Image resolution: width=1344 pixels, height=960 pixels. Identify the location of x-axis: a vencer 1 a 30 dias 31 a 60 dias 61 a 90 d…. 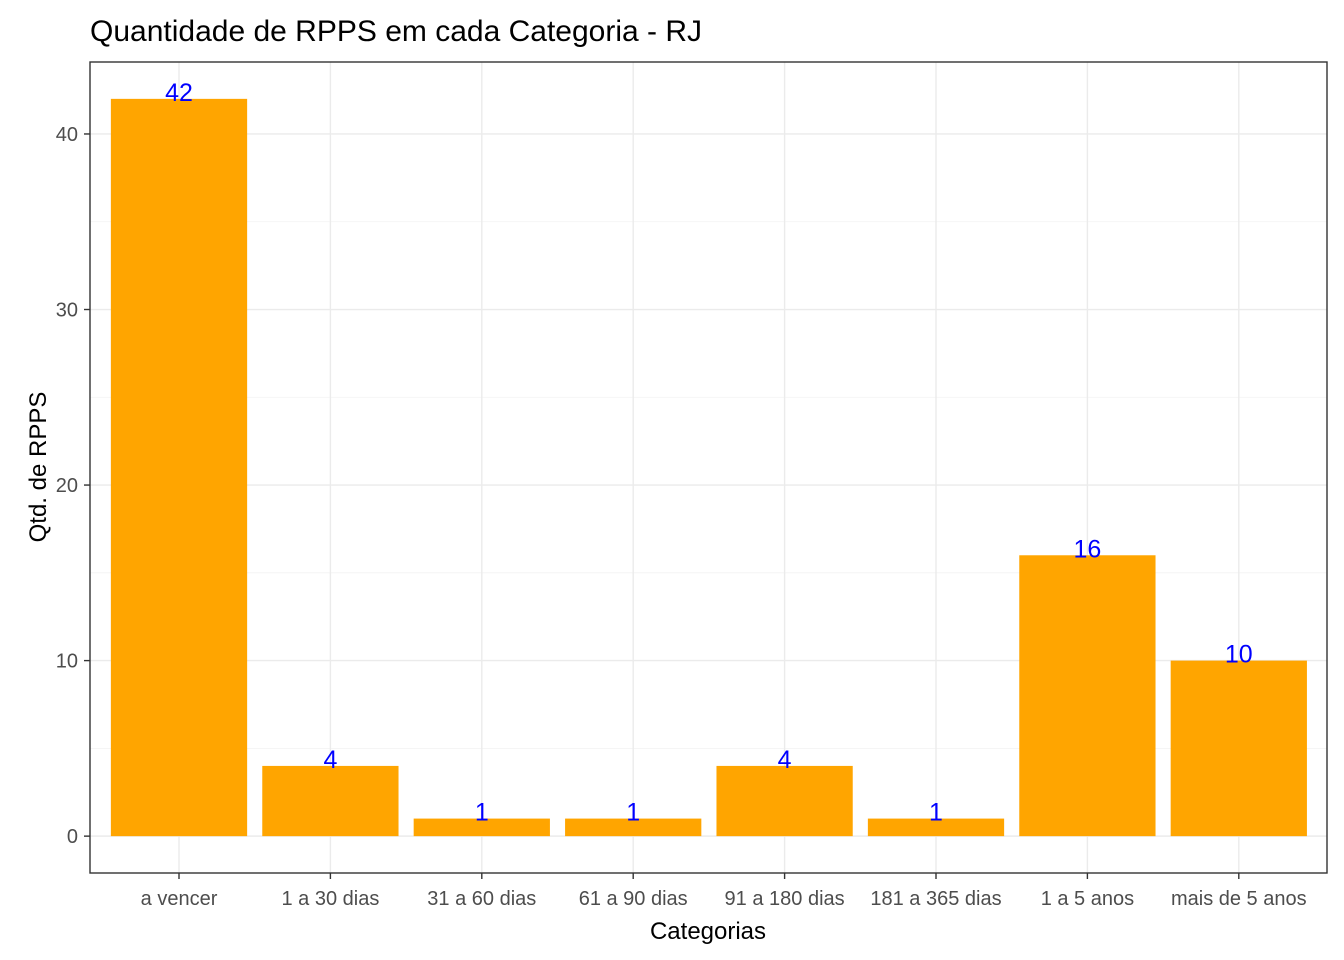
(724, 891).